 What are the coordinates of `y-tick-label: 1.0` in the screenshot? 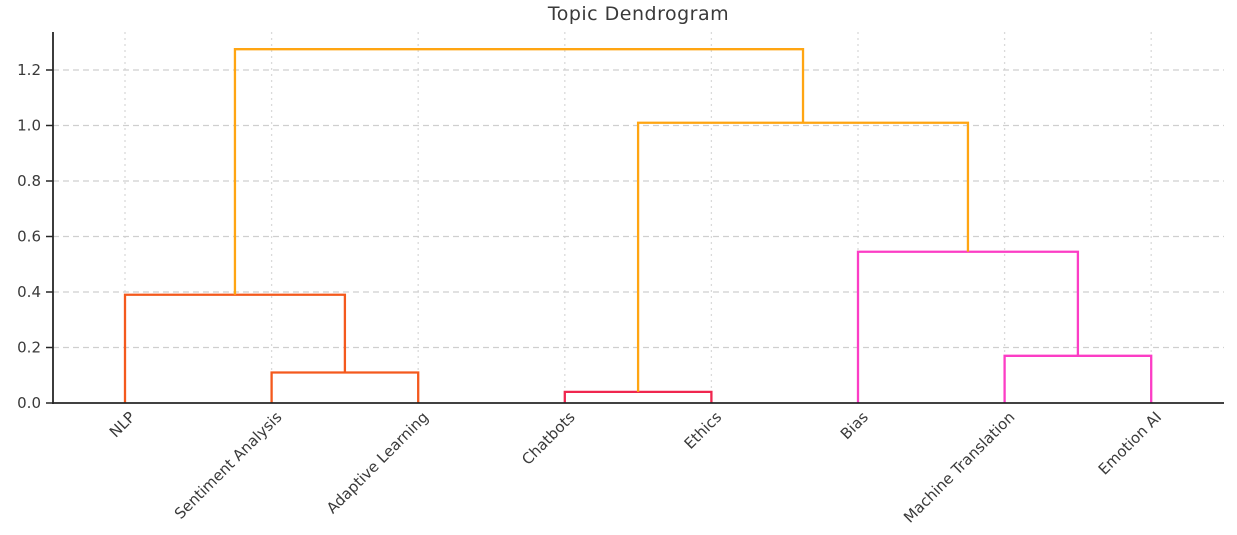 It's located at (29, 126).